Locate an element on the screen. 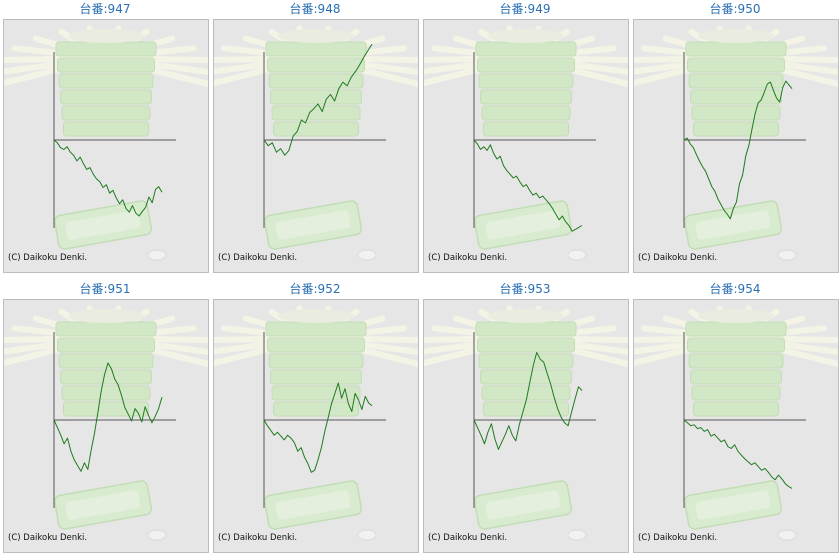 This screenshot has height=558, width=840. machine-chart-2: 台番:949 (C) Daikoku Denki. is located at coordinates (525, 139).